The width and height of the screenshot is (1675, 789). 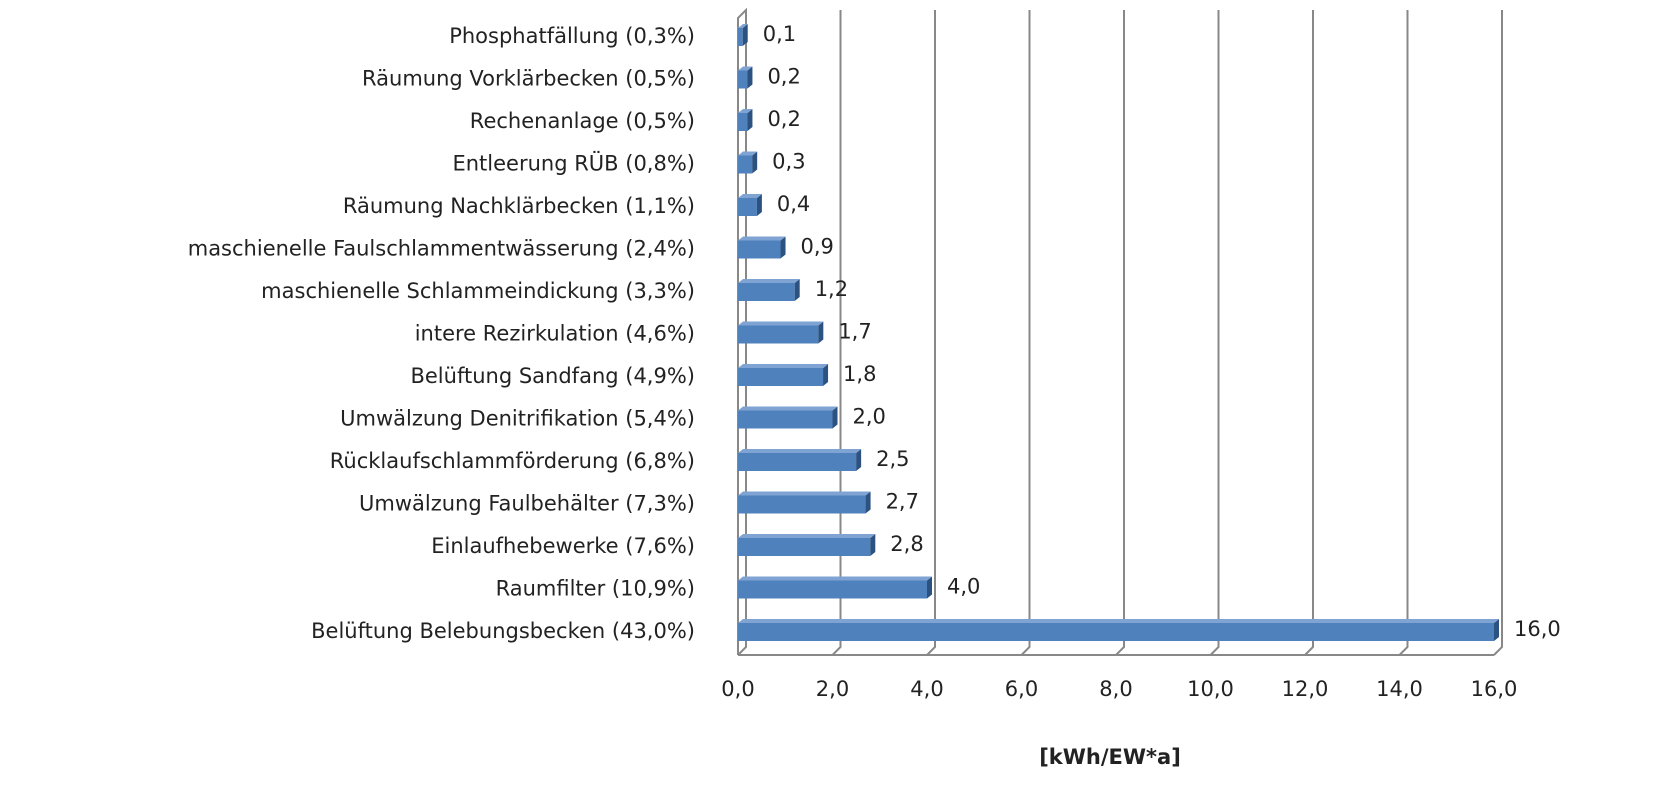 I want to click on x-tick-label: 6,0, so click(x=1021, y=689).